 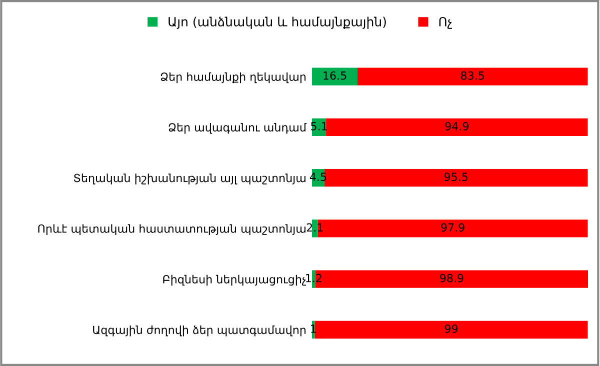 I want to click on data-label: 95.5, so click(x=456, y=177).